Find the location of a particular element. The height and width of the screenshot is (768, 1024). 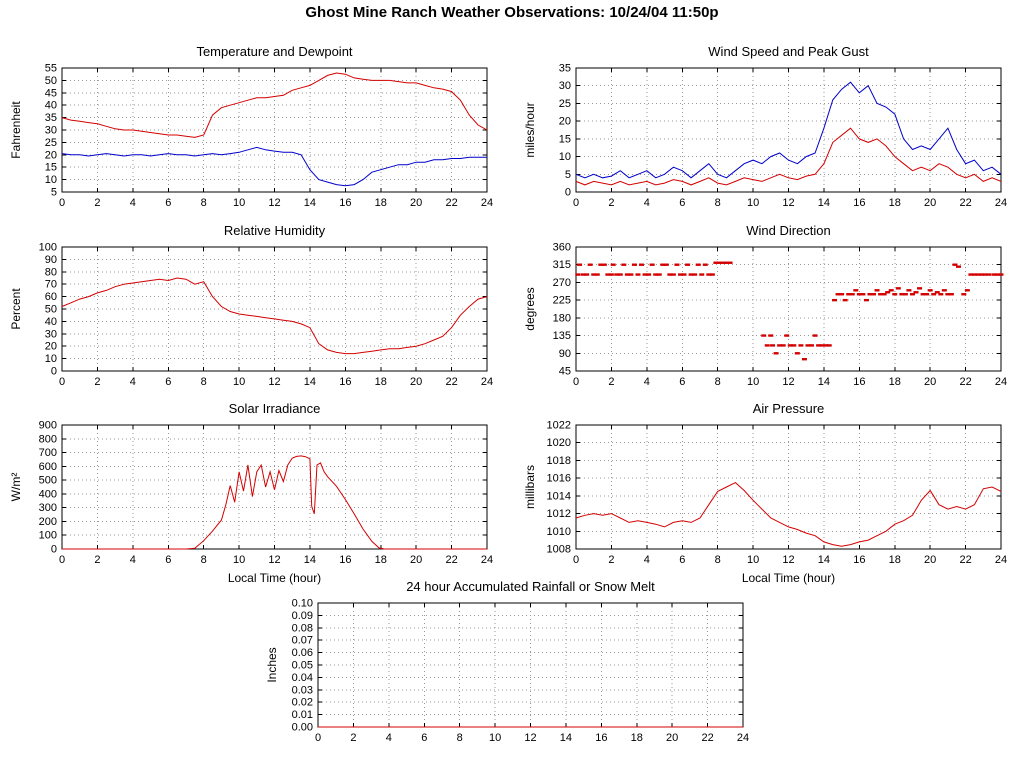

svg-text: 0.08 is located at coordinates (302, 628).